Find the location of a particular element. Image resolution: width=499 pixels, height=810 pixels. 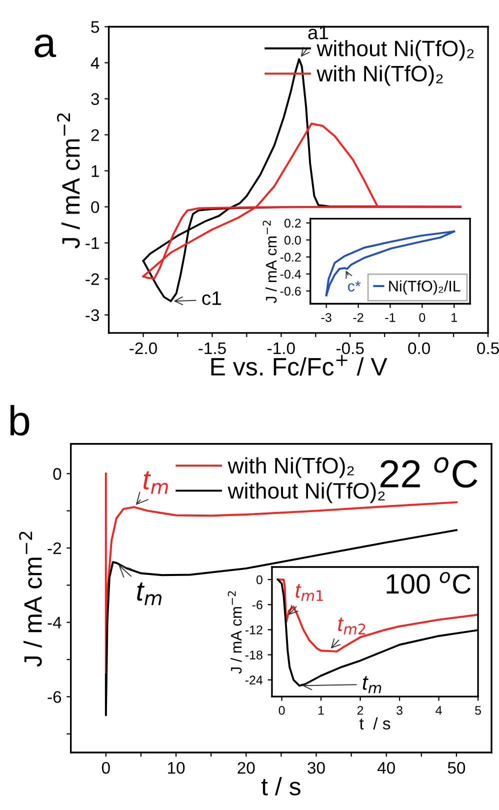

annotation: t$_{m2}$ is located at coordinates (352, 625).